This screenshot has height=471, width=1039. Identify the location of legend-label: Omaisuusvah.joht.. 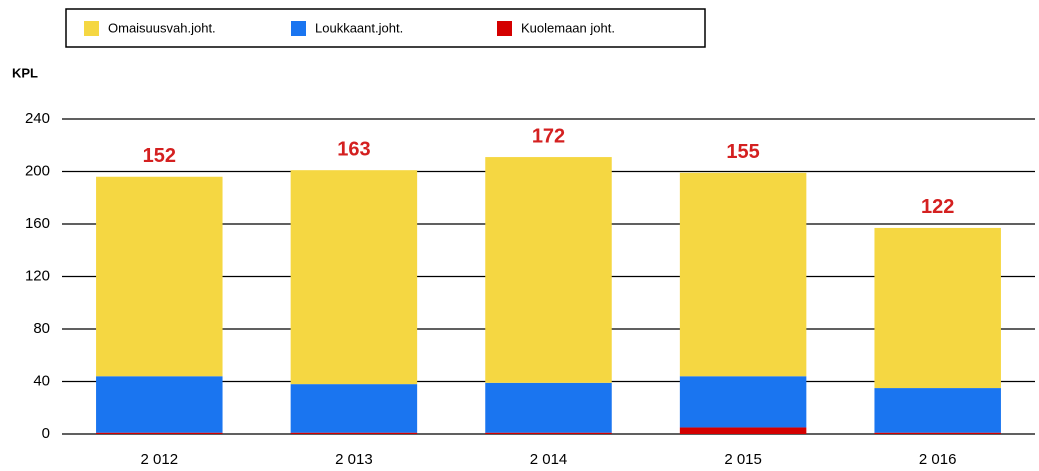
(162, 27).